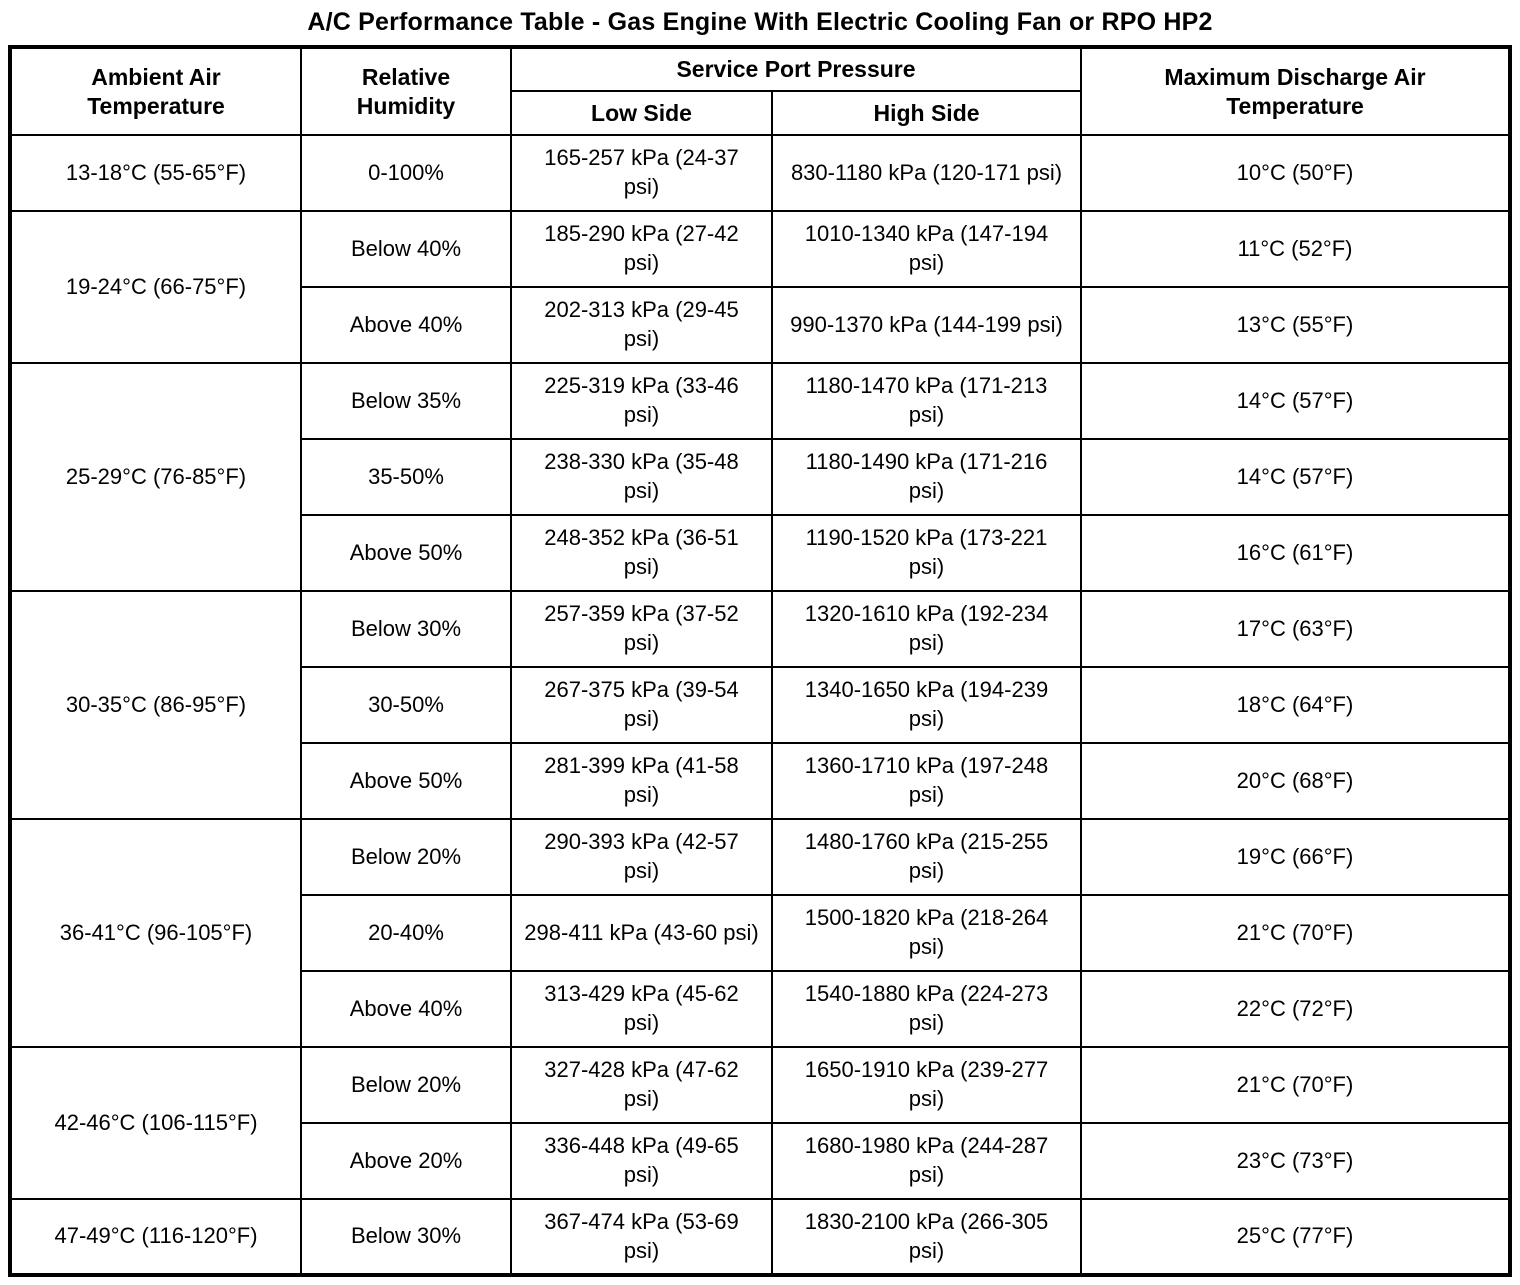  What do you see at coordinates (155, 173) in the screenshot?
I see `ambient-temperature-cell: 13-18°C (55-65°F)` at bounding box center [155, 173].